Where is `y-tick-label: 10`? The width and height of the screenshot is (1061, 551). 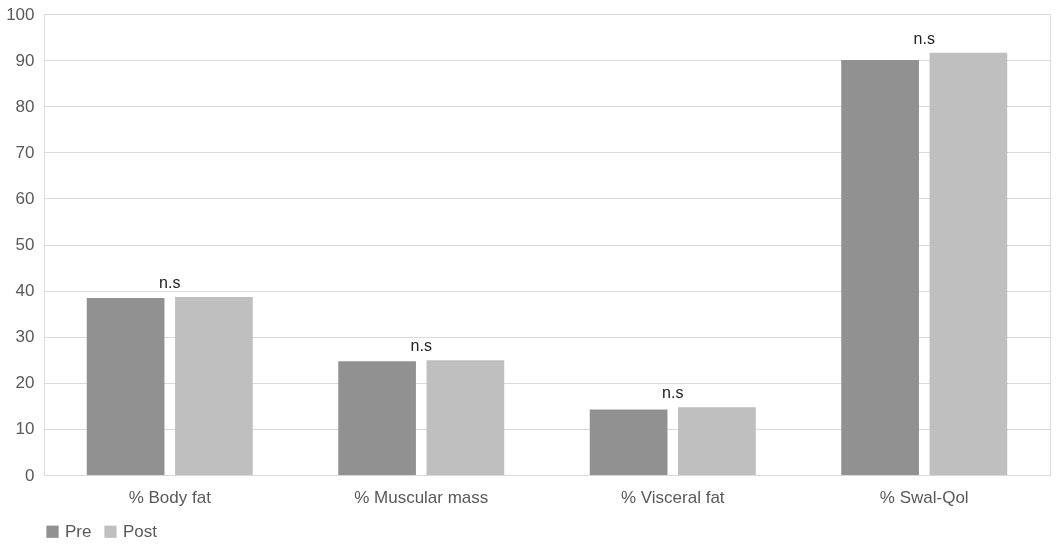 y-tick-label: 10 is located at coordinates (25, 429).